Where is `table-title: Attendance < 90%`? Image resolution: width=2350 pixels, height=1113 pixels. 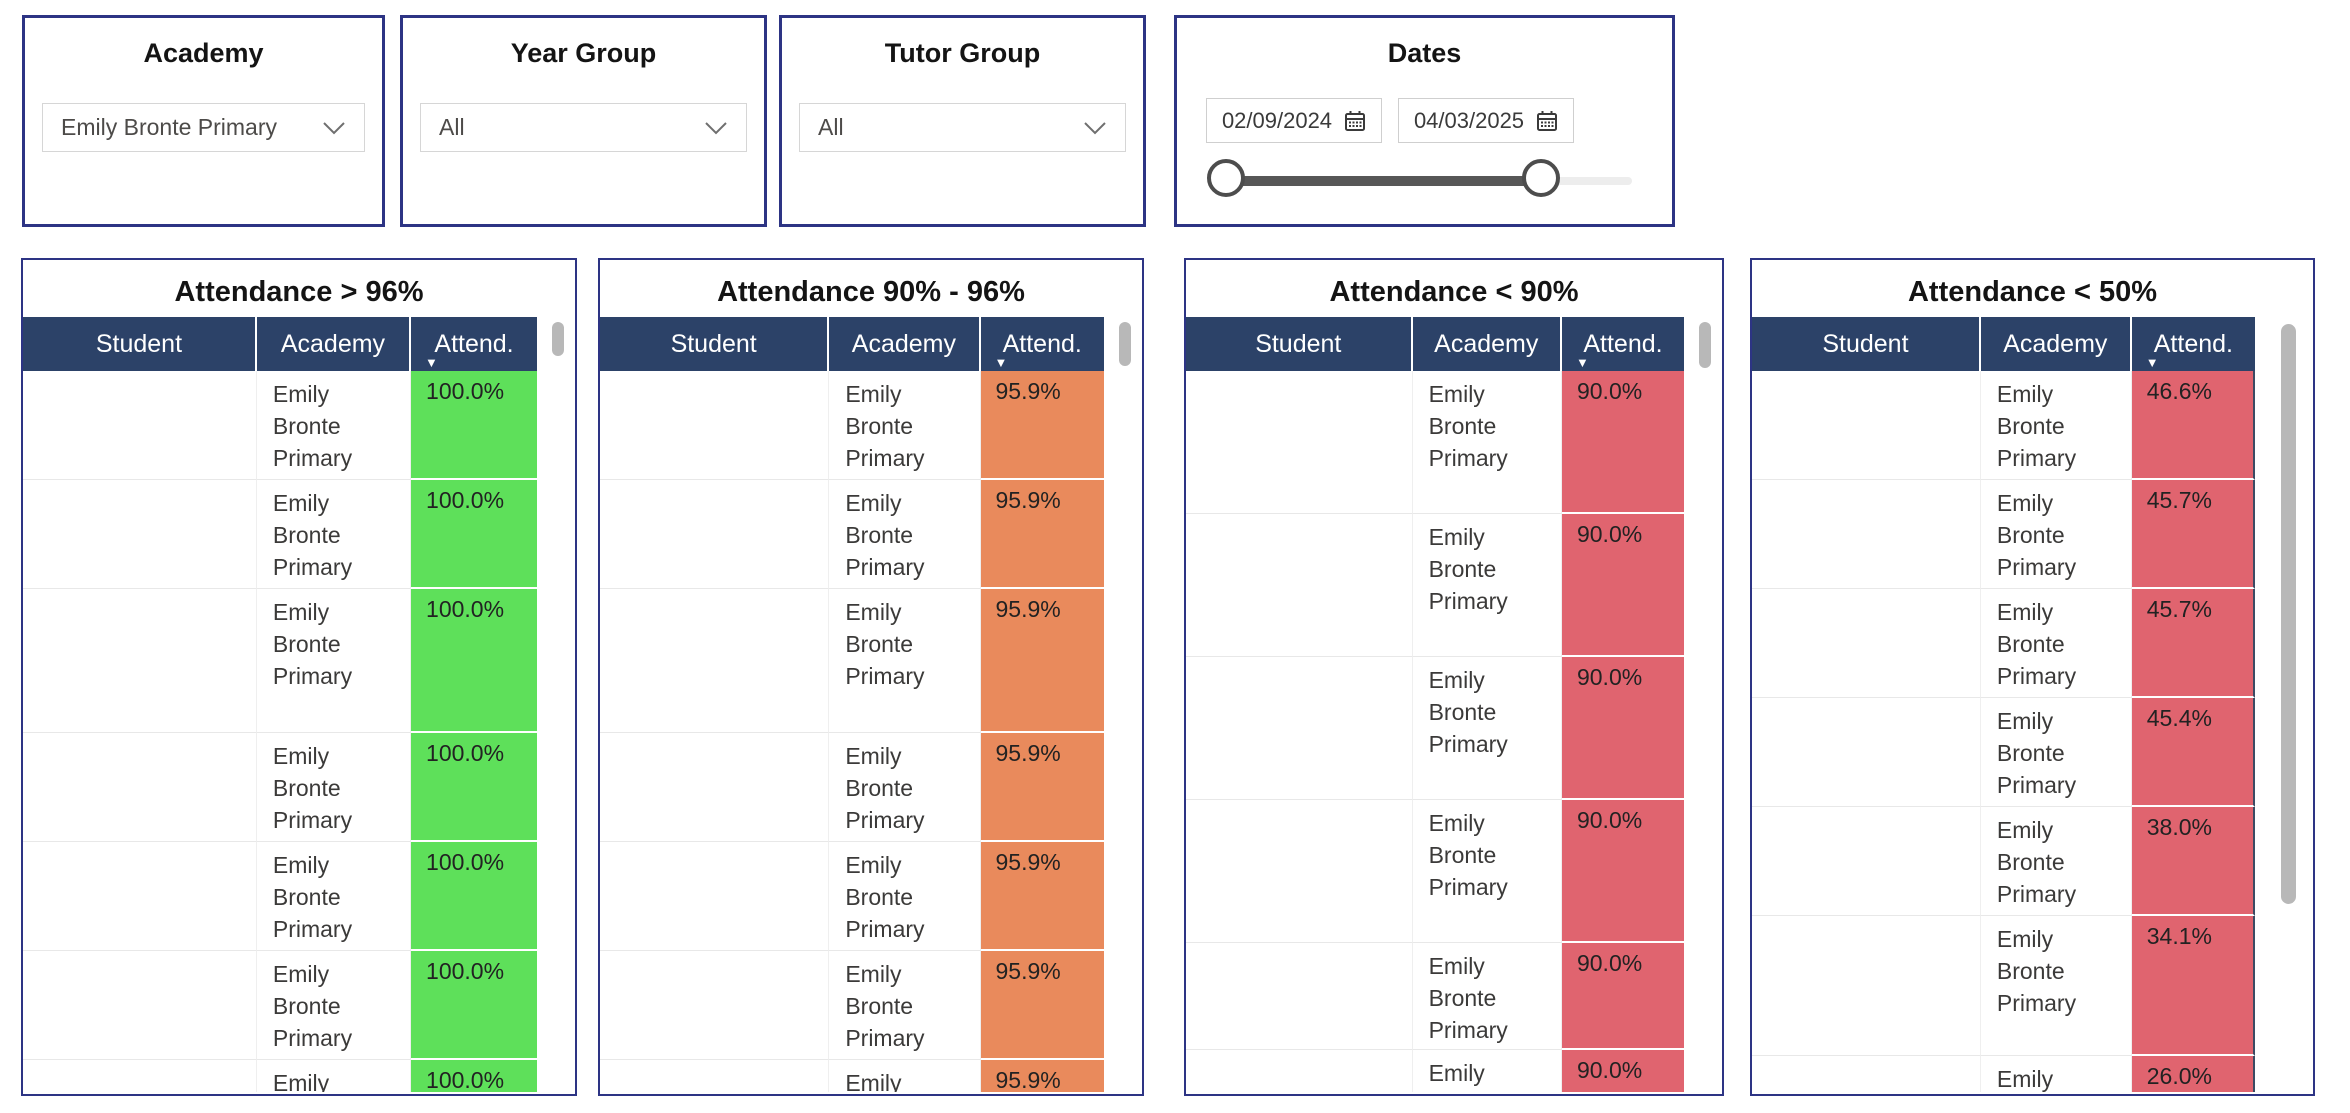
table-title: Attendance < 90% is located at coordinates (1454, 292).